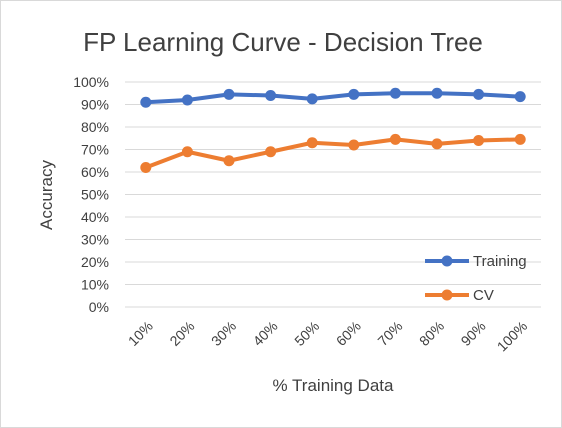 The image size is (562, 428). Describe the element at coordinates (95, 262) in the screenshot. I see `y-tick-label: 20%` at that location.